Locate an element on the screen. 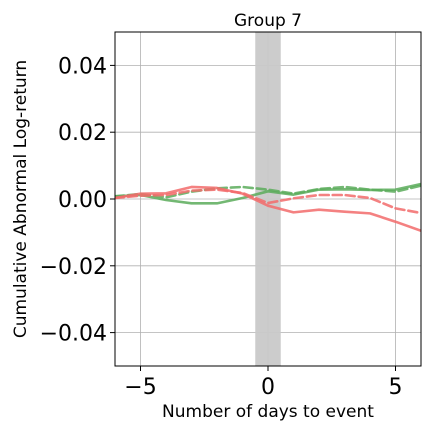 This screenshot has height=436, width=432. y-axis-label: Cumulative Abnormal Log-return is located at coordinates (21, 199).